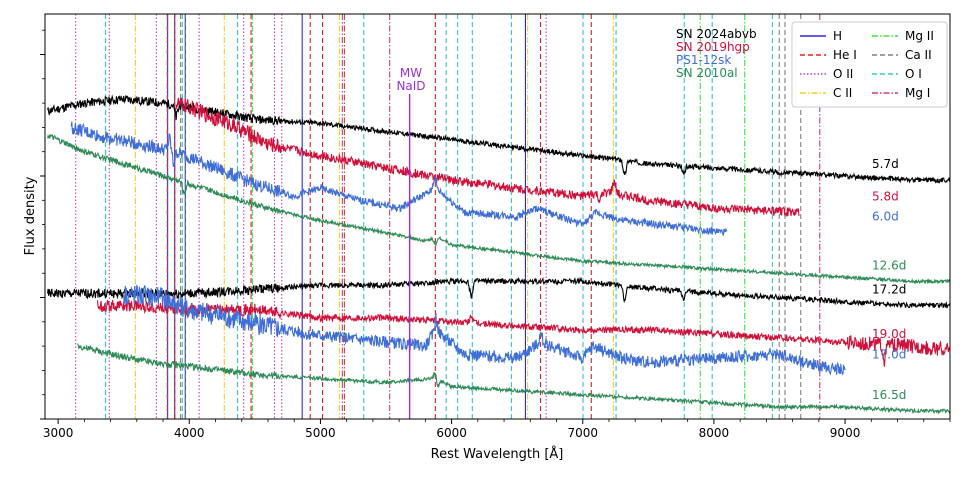 The height and width of the screenshot is (492, 976). What do you see at coordinates (885, 164) in the screenshot?
I see `phase-label: 5.7d` at bounding box center [885, 164].